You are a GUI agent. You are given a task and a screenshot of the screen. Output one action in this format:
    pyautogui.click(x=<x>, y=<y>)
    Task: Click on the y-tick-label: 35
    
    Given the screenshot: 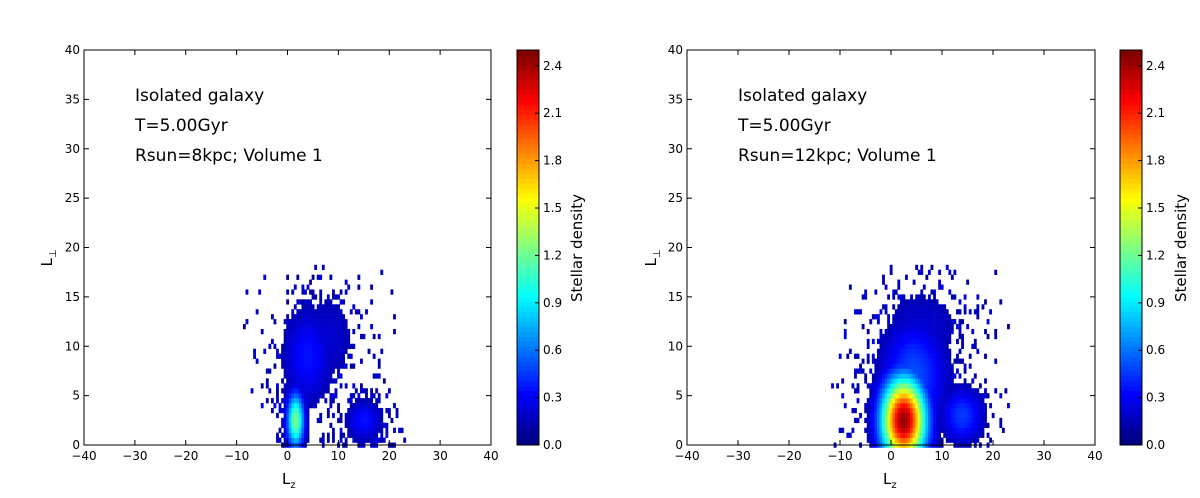 What is the action you would take?
    pyautogui.click(x=675, y=99)
    